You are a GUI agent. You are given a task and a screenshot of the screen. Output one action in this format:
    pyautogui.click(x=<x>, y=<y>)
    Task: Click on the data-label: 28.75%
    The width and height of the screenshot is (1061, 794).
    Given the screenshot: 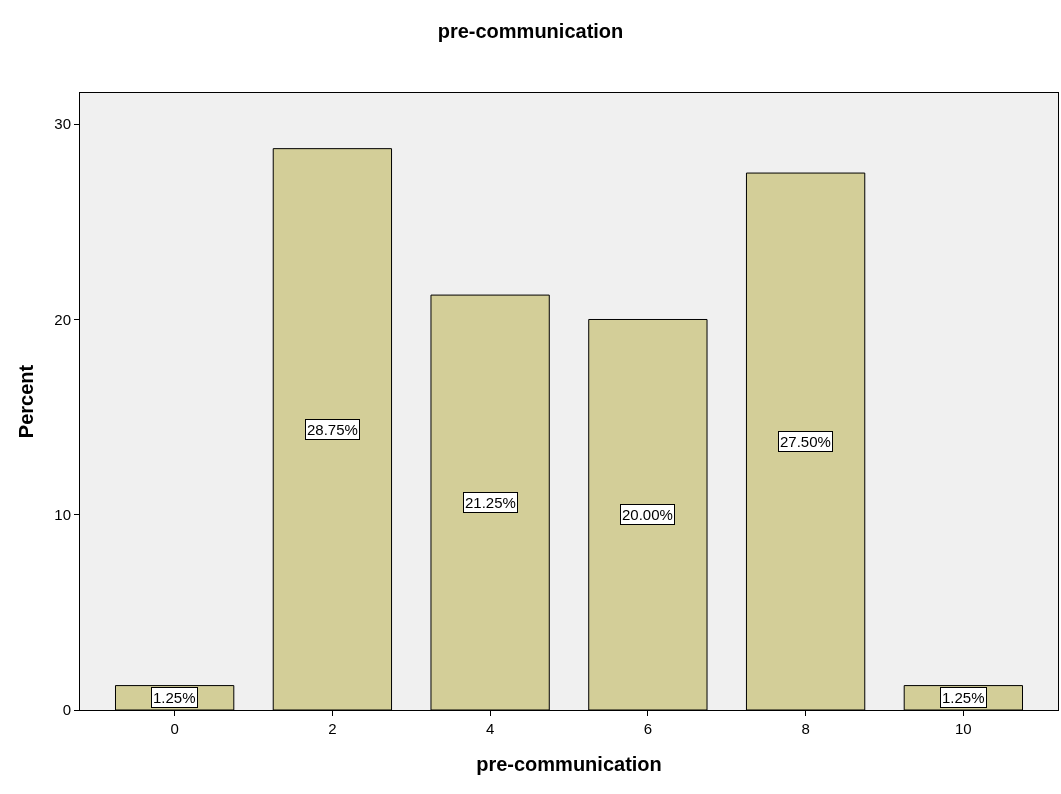 What is the action you would take?
    pyautogui.click(x=332, y=429)
    